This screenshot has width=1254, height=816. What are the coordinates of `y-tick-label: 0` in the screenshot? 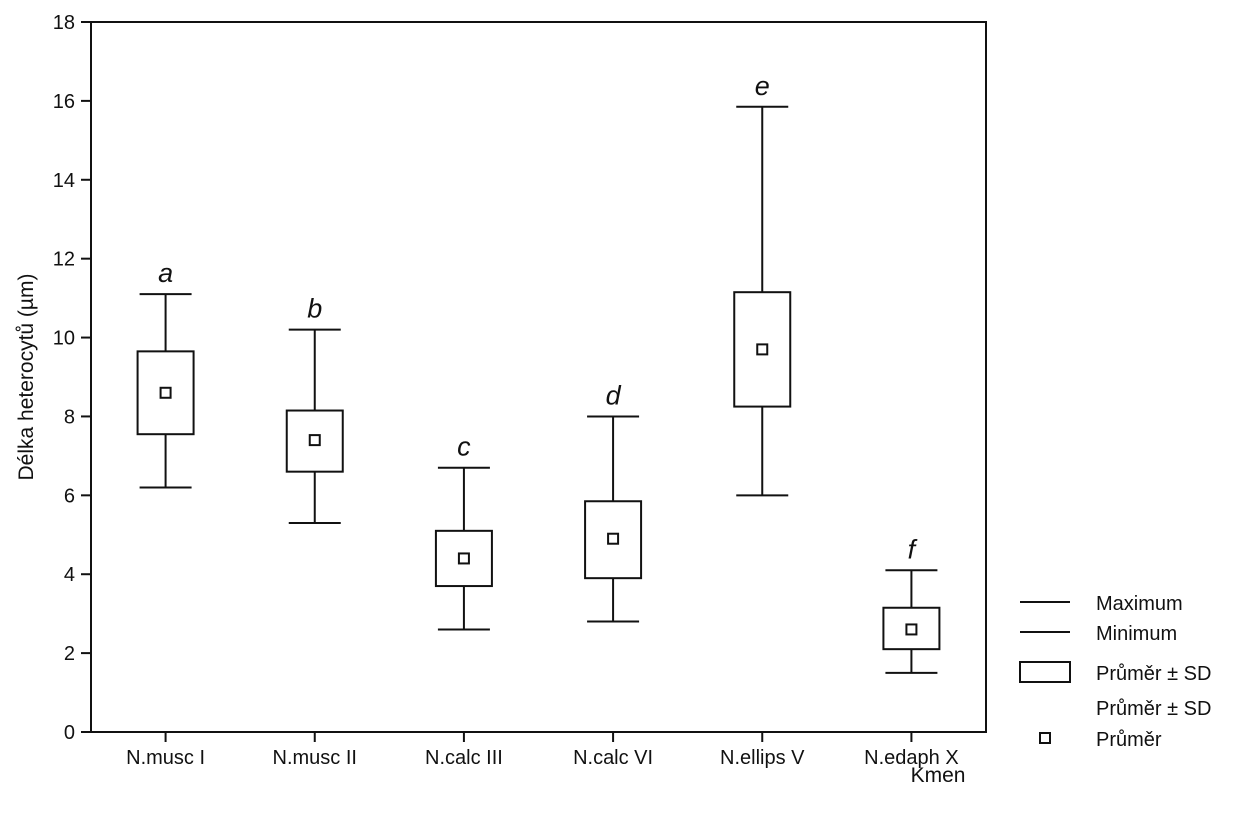 It's located at (69, 733).